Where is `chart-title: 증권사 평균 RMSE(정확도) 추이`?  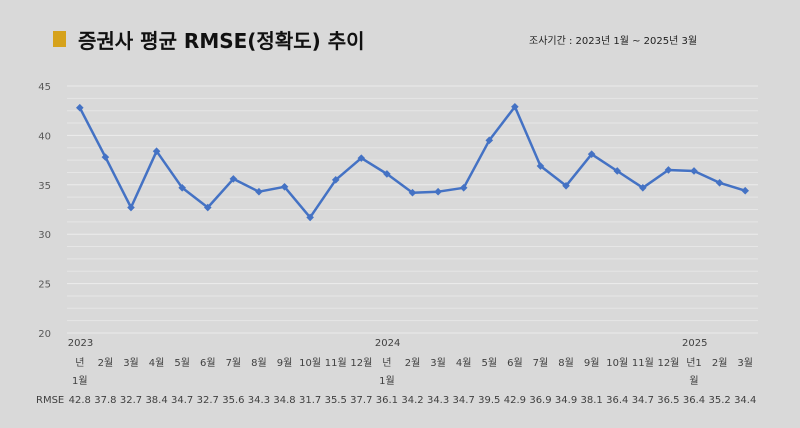 chart-title: 증권사 평균 RMSE(정확도) 추이 is located at coordinates (221, 41).